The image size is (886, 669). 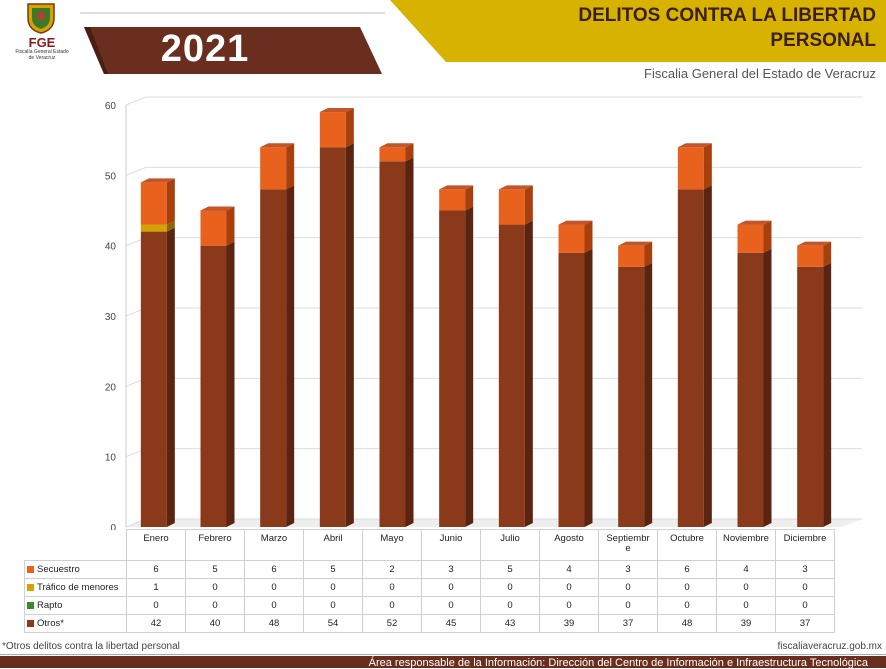 What do you see at coordinates (392, 623) in the screenshot?
I see `data-label: 52` at bounding box center [392, 623].